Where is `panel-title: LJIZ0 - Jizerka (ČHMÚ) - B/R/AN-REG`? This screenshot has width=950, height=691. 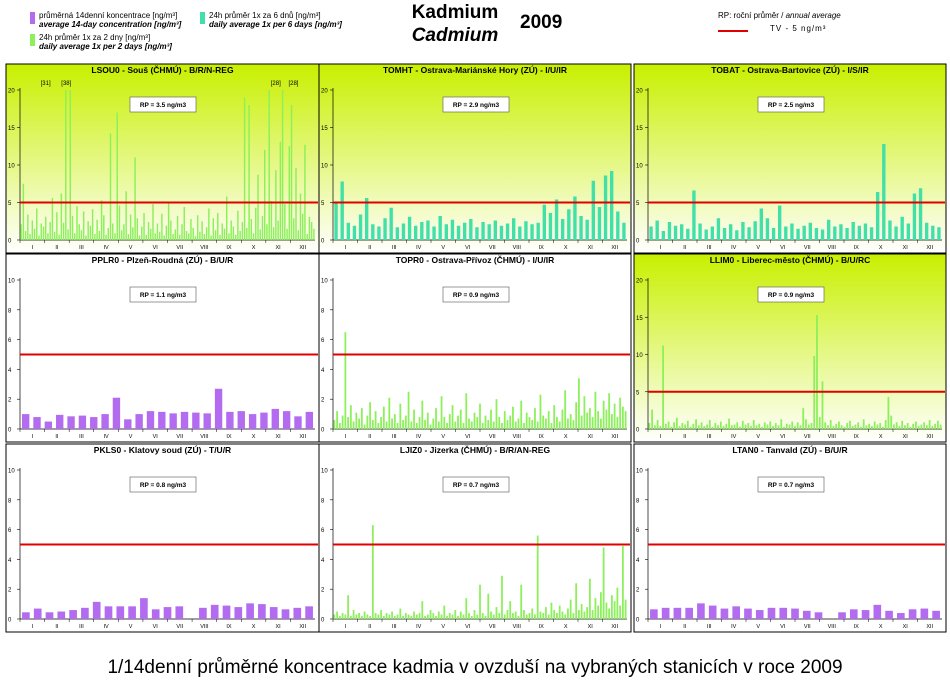
panel-title: LJIZ0 - Jizerka (ČHMÚ) - B/R/AN-REG is located at coordinates (475, 449).